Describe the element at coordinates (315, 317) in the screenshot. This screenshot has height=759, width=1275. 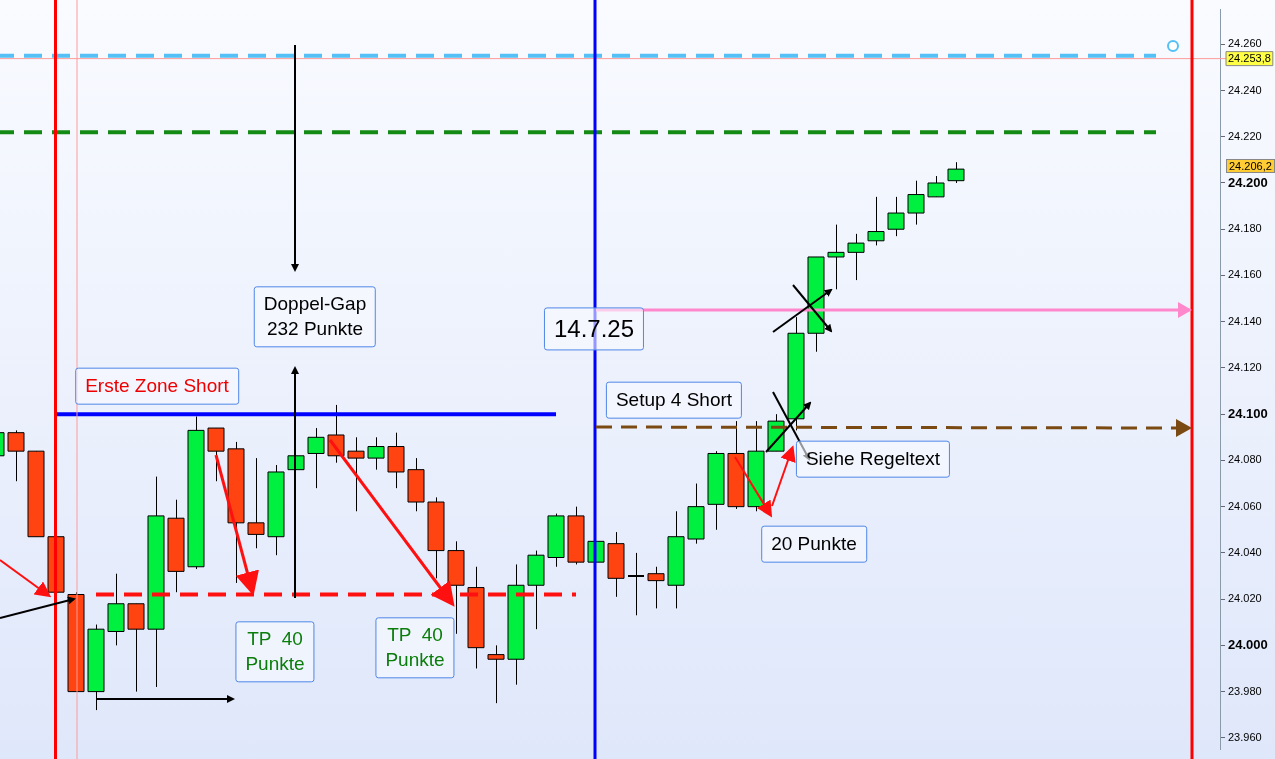
I see `annotation: Doppel-Gap 232 Punkte` at that location.